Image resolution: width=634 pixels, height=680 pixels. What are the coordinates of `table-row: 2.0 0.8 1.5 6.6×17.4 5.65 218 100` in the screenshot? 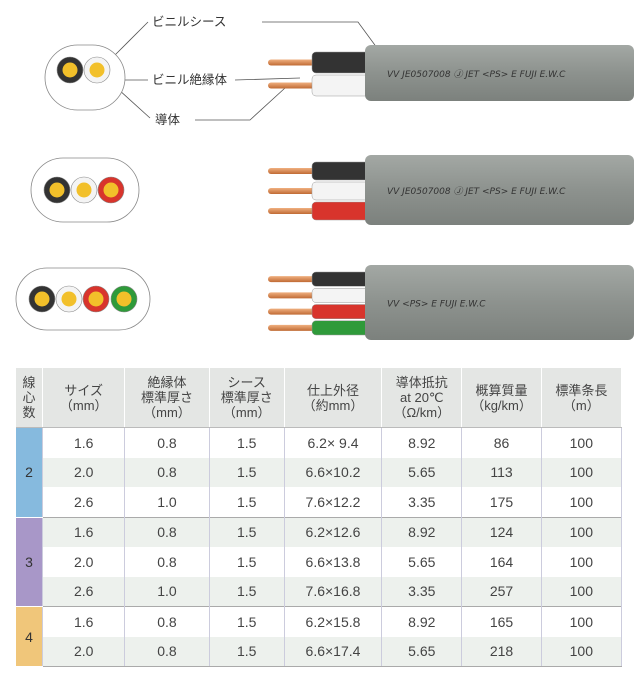 It's located at (319, 651).